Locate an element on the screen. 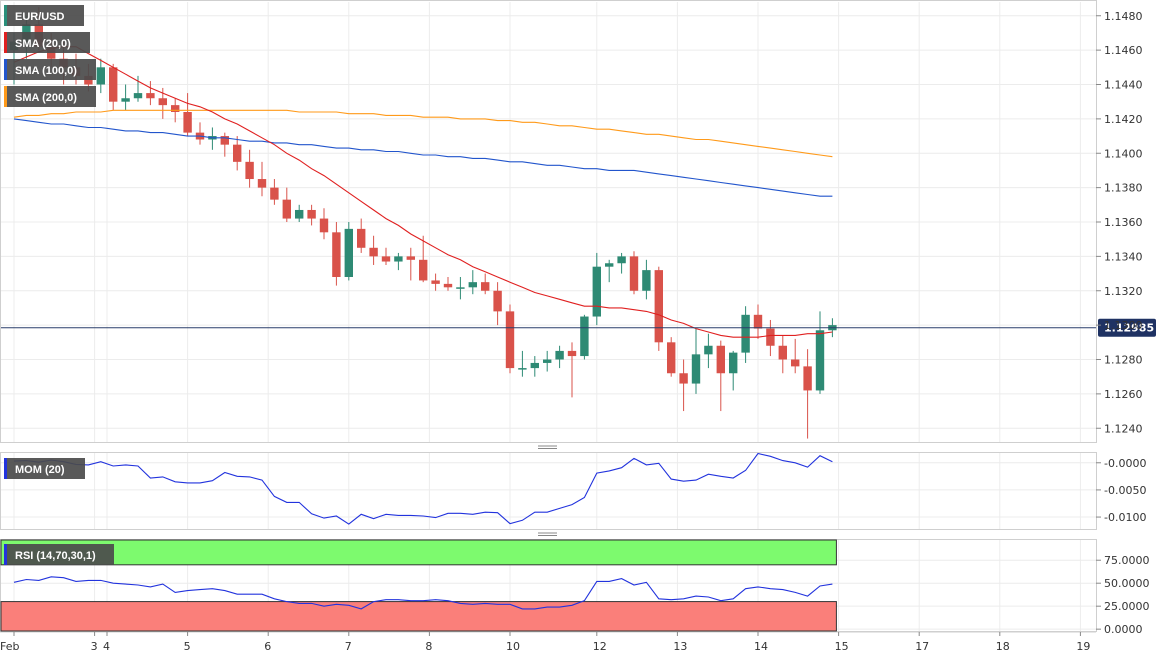 The width and height of the screenshot is (1167, 657). rsi-axis-tick-label: 50.0000 is located at coordinates (1127, 583).